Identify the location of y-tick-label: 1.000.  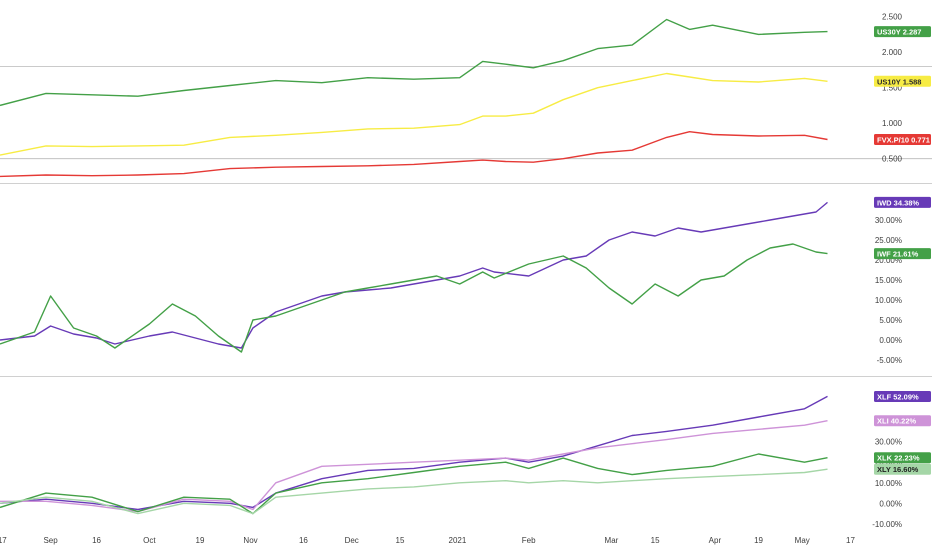
(892, 123).